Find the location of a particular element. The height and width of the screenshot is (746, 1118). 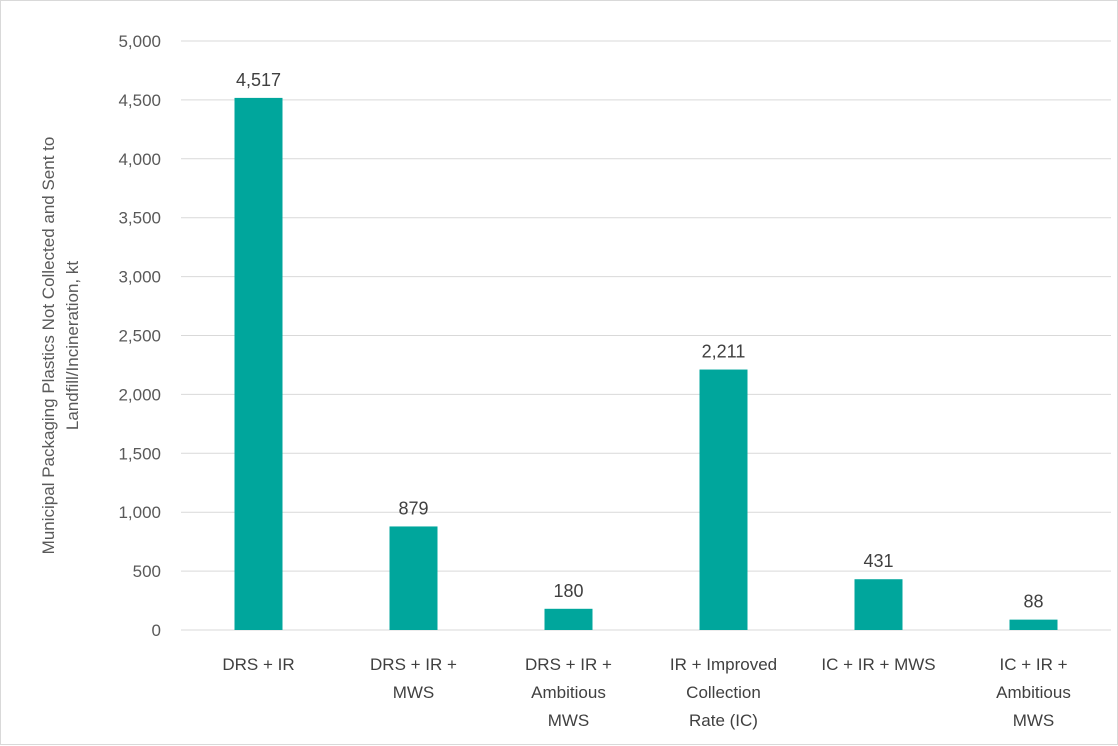

x-category-label-line: DRS + IR is located at coordinates (258, 664).